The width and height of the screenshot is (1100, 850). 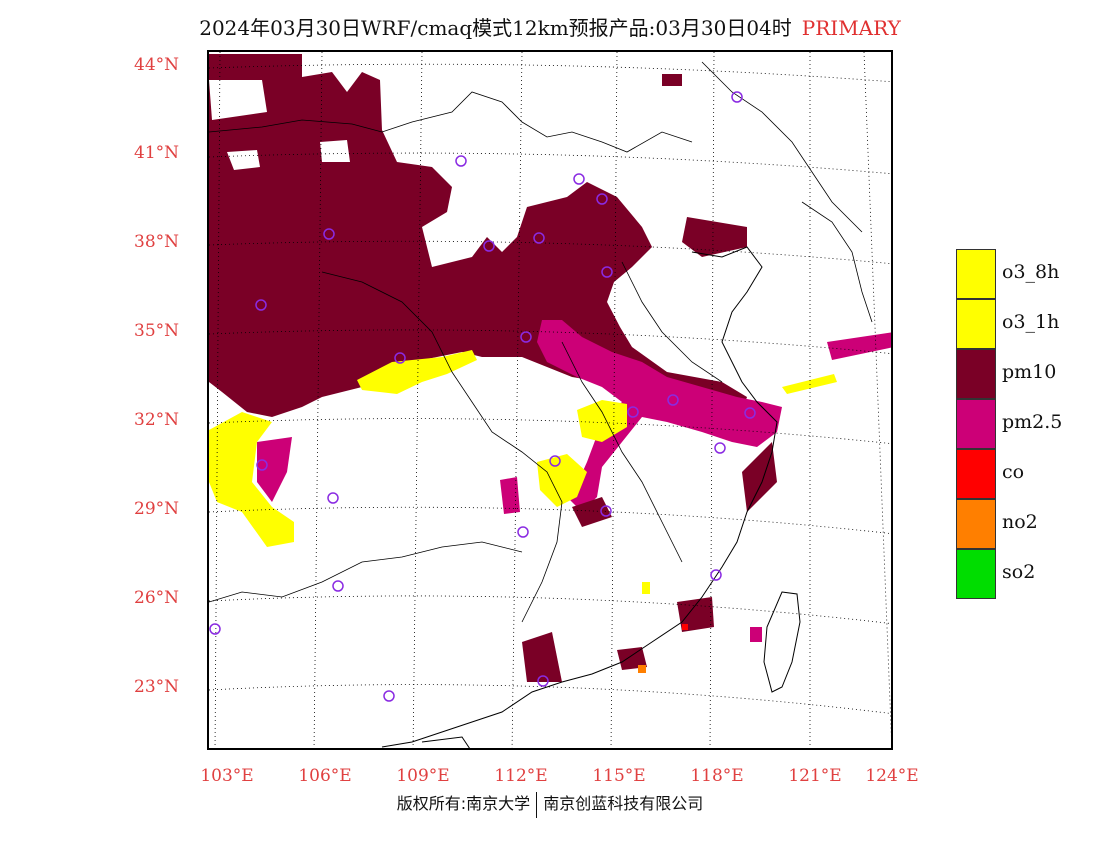 What do you see at coordinates (157, 509) in the screenshot?
I see `lat-label-29: 29°N` at bounding box center [157, 509].